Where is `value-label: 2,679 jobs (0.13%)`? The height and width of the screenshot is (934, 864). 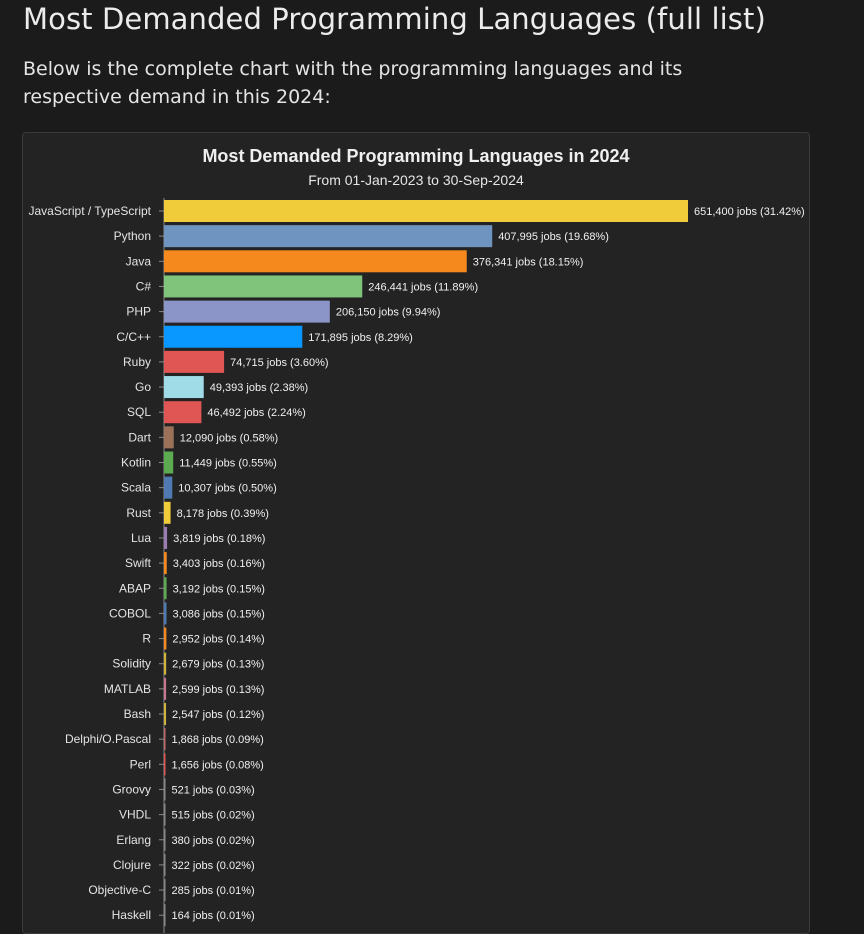 value-label: 2,679 jobs (0.13%) is located at coordinates (218, 665).